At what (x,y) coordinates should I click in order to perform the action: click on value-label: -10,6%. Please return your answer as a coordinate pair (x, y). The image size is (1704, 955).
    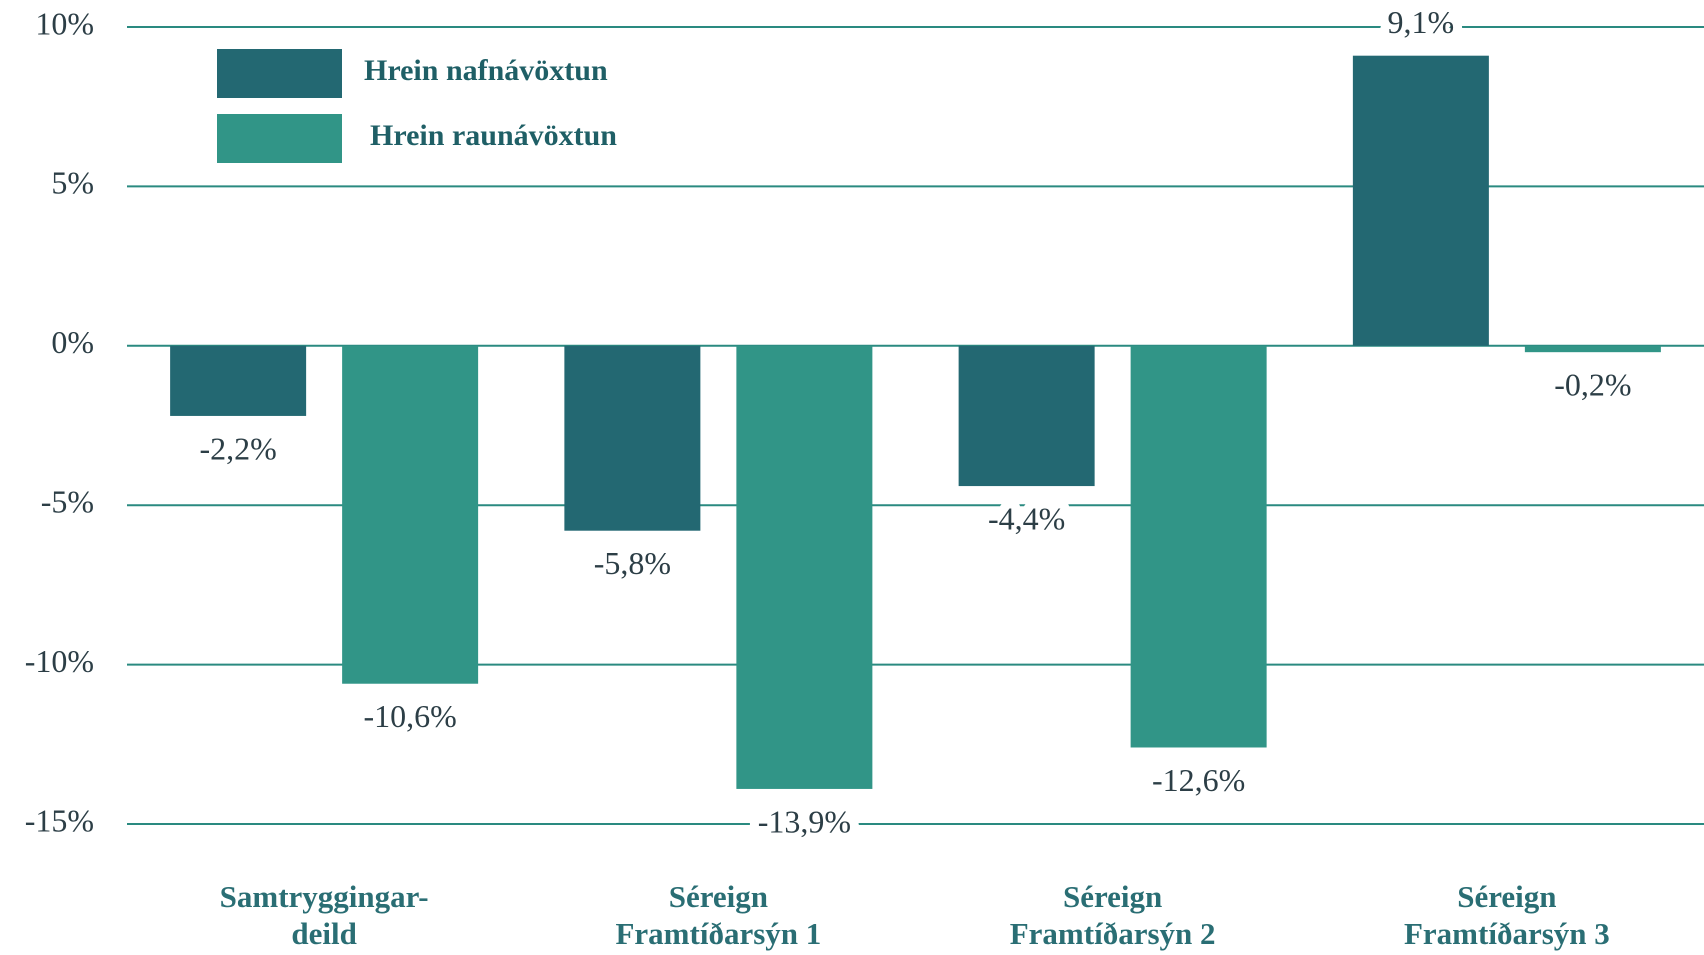
    Looking at the image, I should click on (409, 716).